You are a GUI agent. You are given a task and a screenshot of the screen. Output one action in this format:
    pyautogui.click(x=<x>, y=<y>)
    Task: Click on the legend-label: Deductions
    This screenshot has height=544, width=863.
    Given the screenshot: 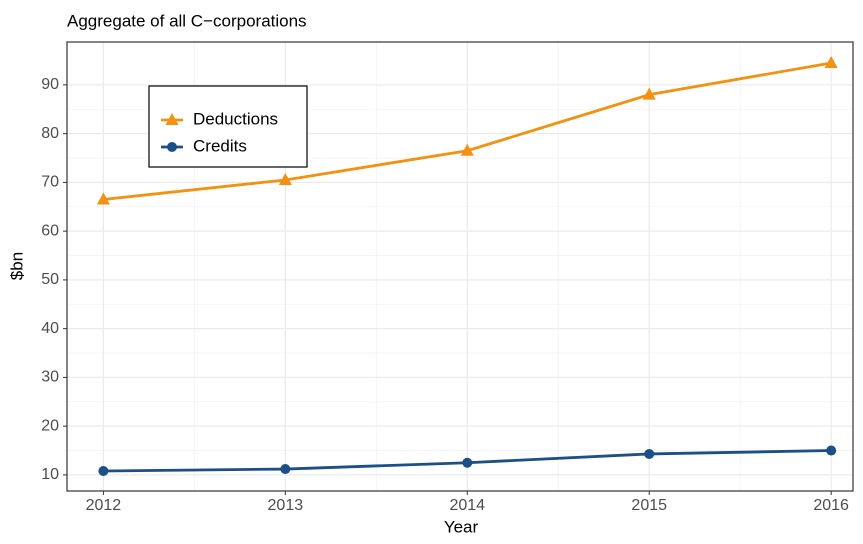 What is the action you would take?
    pyautogui.click(x=235, y=118)
    